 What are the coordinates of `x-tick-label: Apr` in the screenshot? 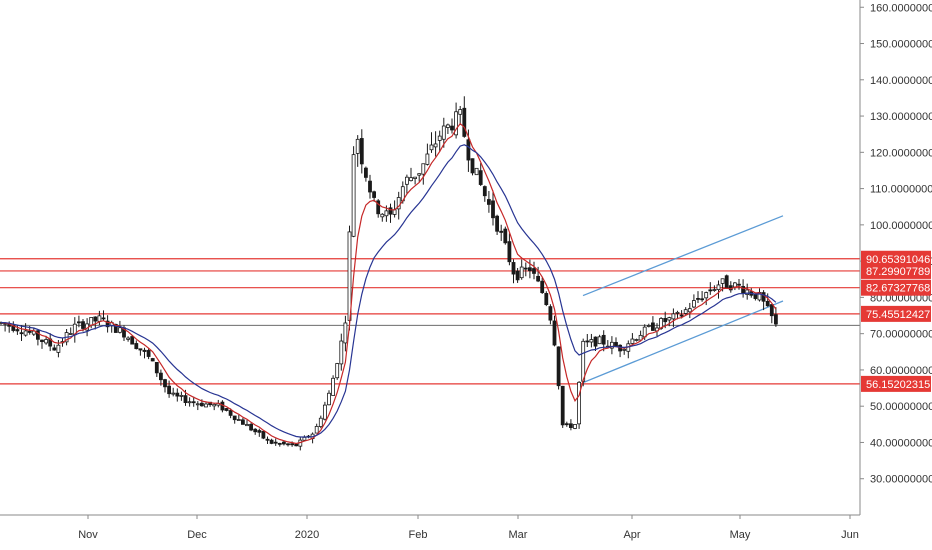 It's located at (631, 535).